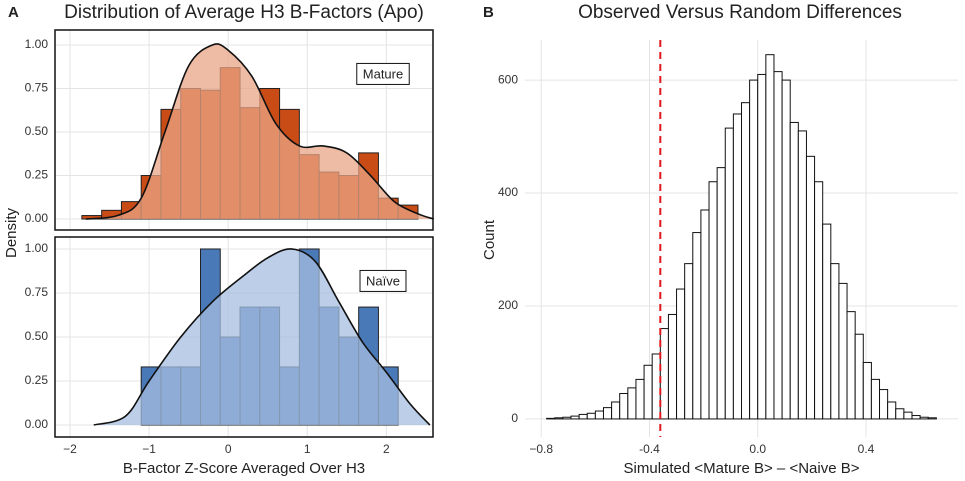 This screenshot has height=481, width=965. Describe the element at coordinates (228, 449) in the screenshot. I see `x-tick-label: 0` at that location.